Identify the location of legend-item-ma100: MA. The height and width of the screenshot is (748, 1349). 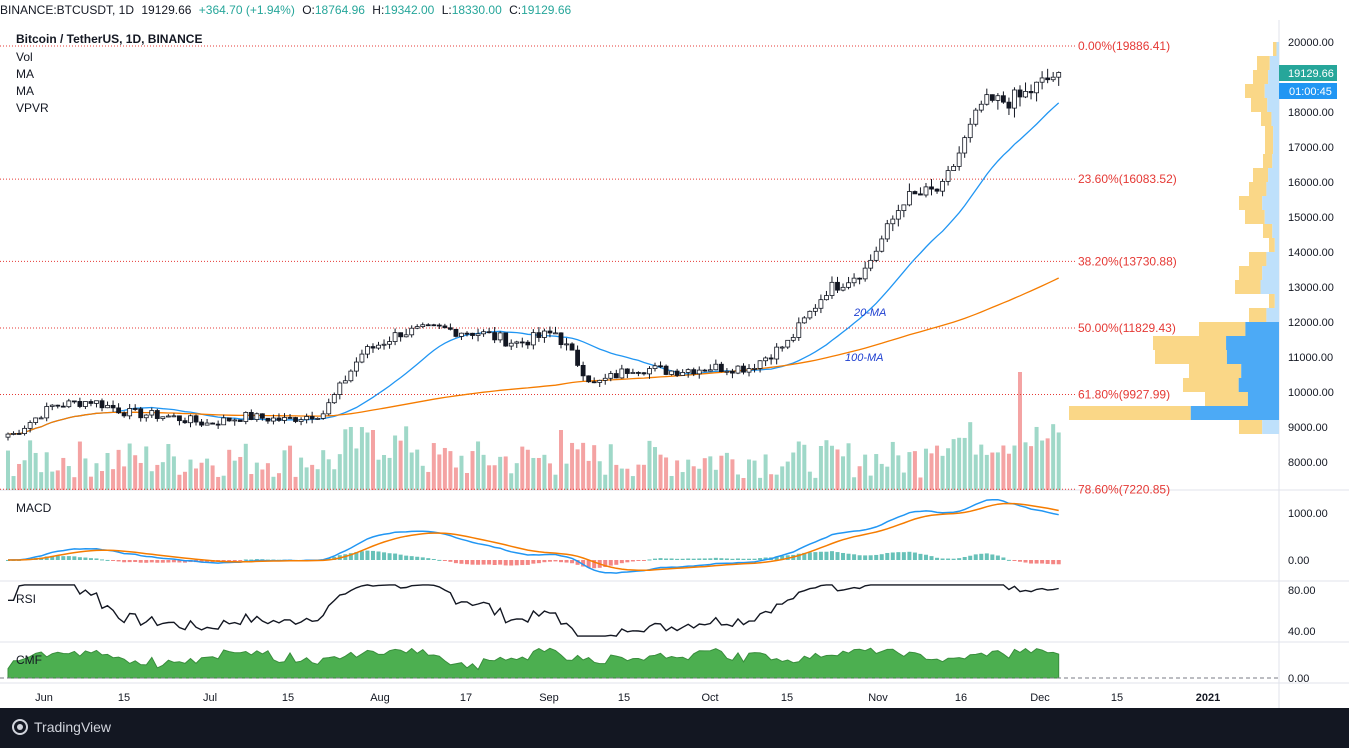
(25, 91).